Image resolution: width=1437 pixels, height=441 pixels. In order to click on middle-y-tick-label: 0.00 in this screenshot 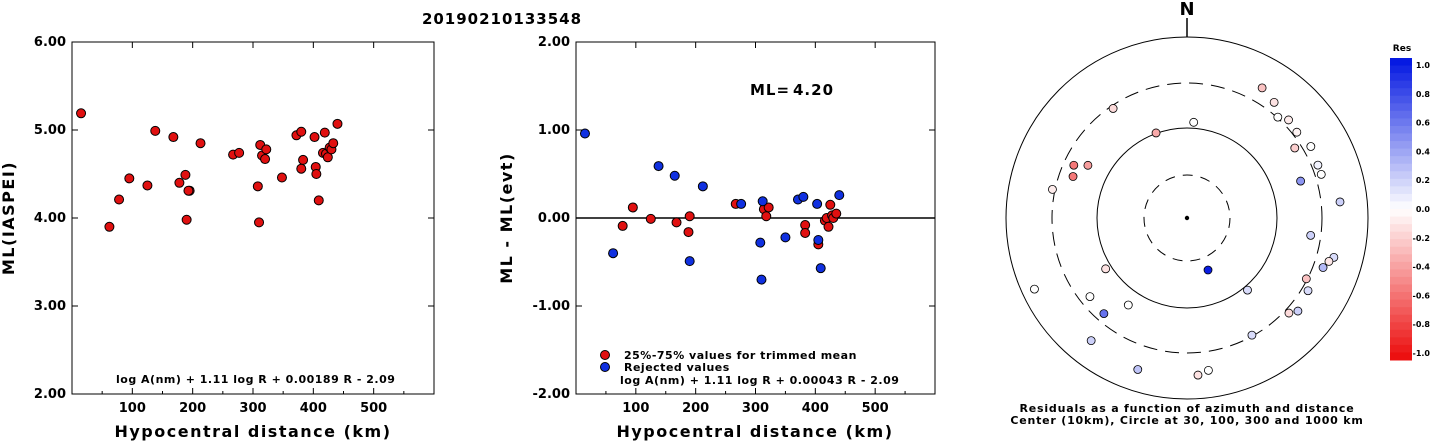, I will do `click(554, 218)`.